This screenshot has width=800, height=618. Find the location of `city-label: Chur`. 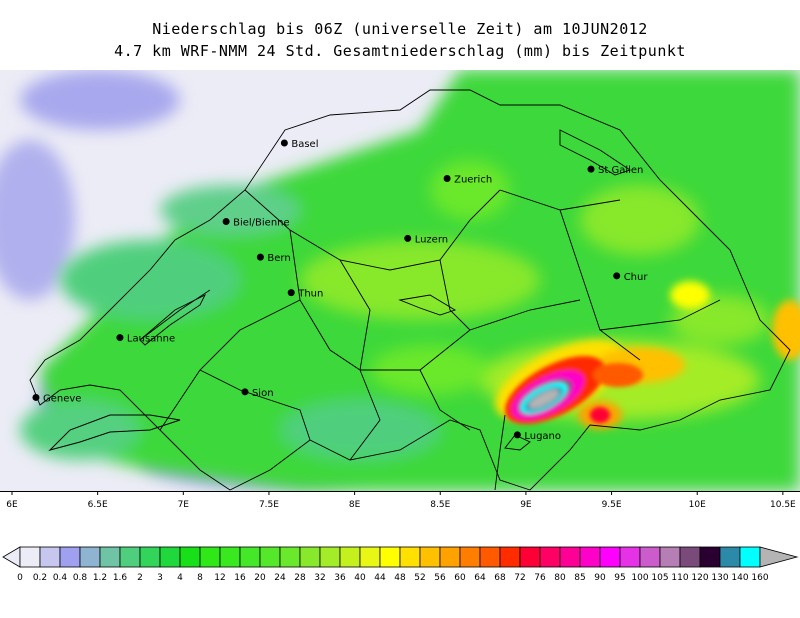

city-label: Chur is located at coordinates (636, 277).